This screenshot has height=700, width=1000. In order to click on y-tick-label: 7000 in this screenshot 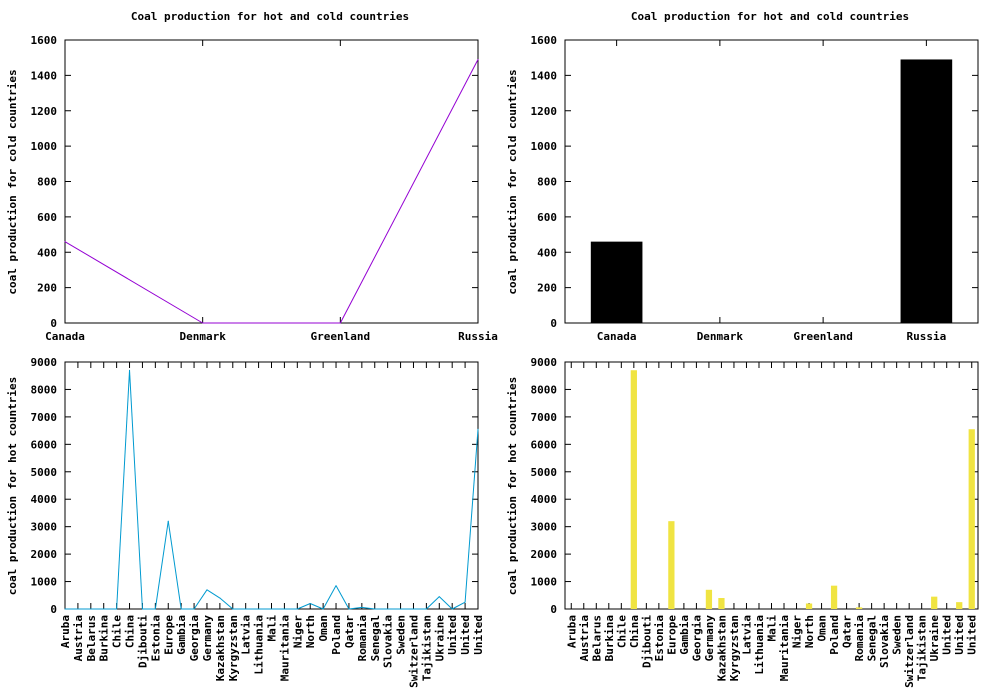, I will do `click(44, 417)`.